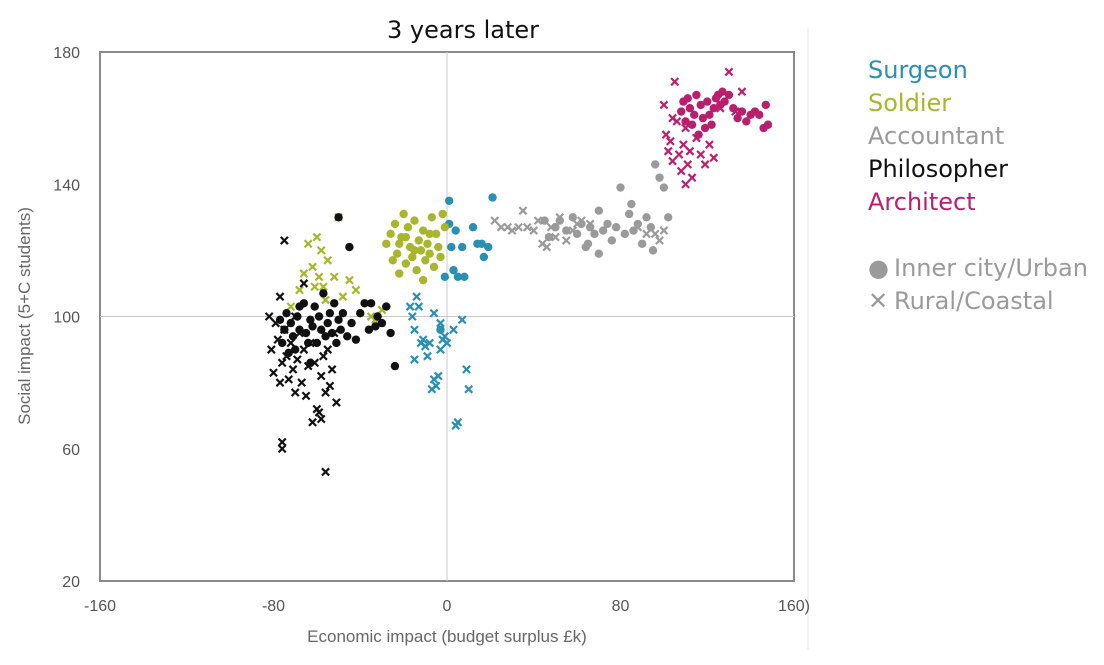 The image size is (1104, 665). Describe the element at coordinates (938, 169) in the screenshot. I see `legend-item-philosopher: Philosopher` at that location.